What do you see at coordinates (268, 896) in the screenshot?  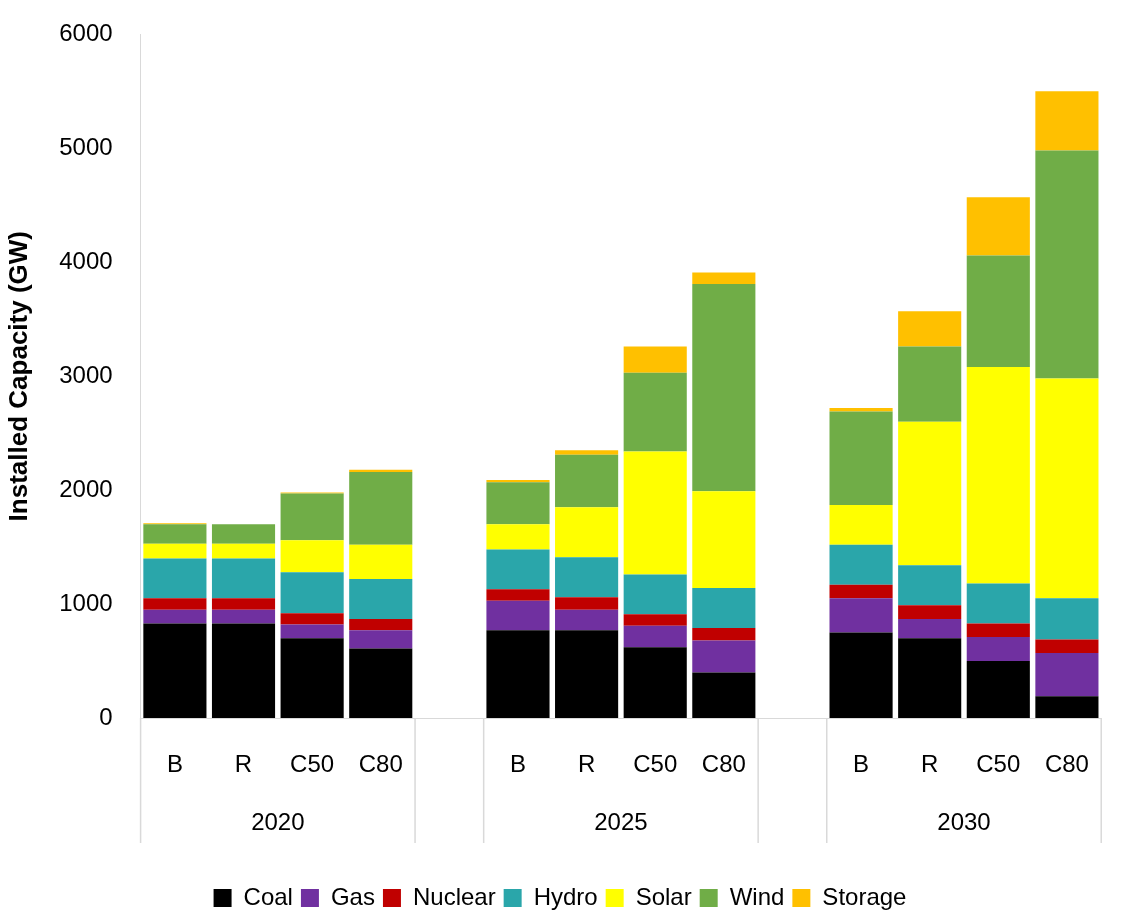 I see `legend-label: Coal` at bounding box center [268, 896].